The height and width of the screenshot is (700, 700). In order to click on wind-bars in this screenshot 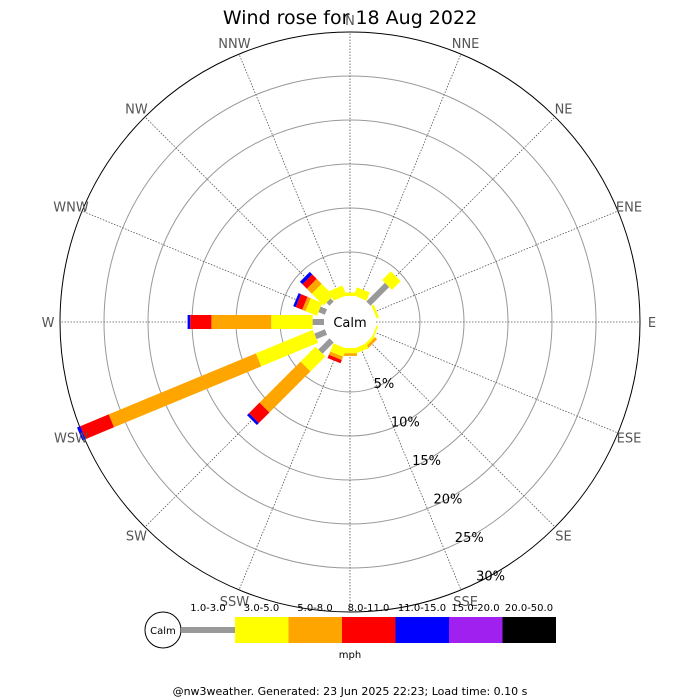, I will do `click(239, 356)`.